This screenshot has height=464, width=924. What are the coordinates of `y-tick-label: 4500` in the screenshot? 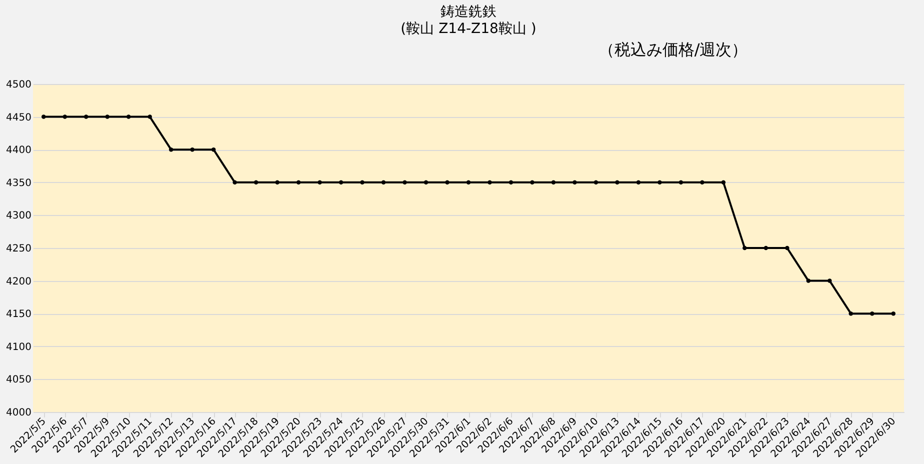 It's located at (19, 85).